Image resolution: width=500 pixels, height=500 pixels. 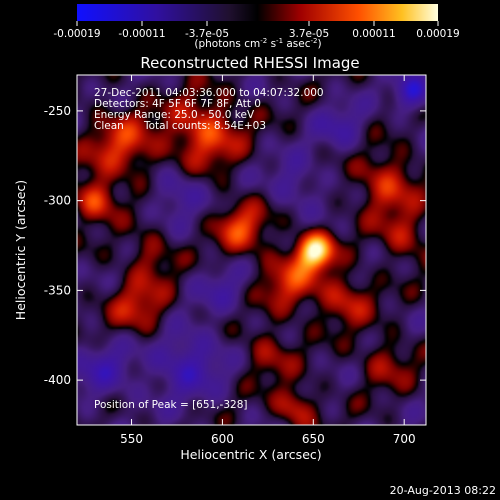 What do you see at coordinates (20, 250) in the screenshot?
I see `y-axis-label: Heliocentric Y (arcsec)` at bounding box center [20, 250].